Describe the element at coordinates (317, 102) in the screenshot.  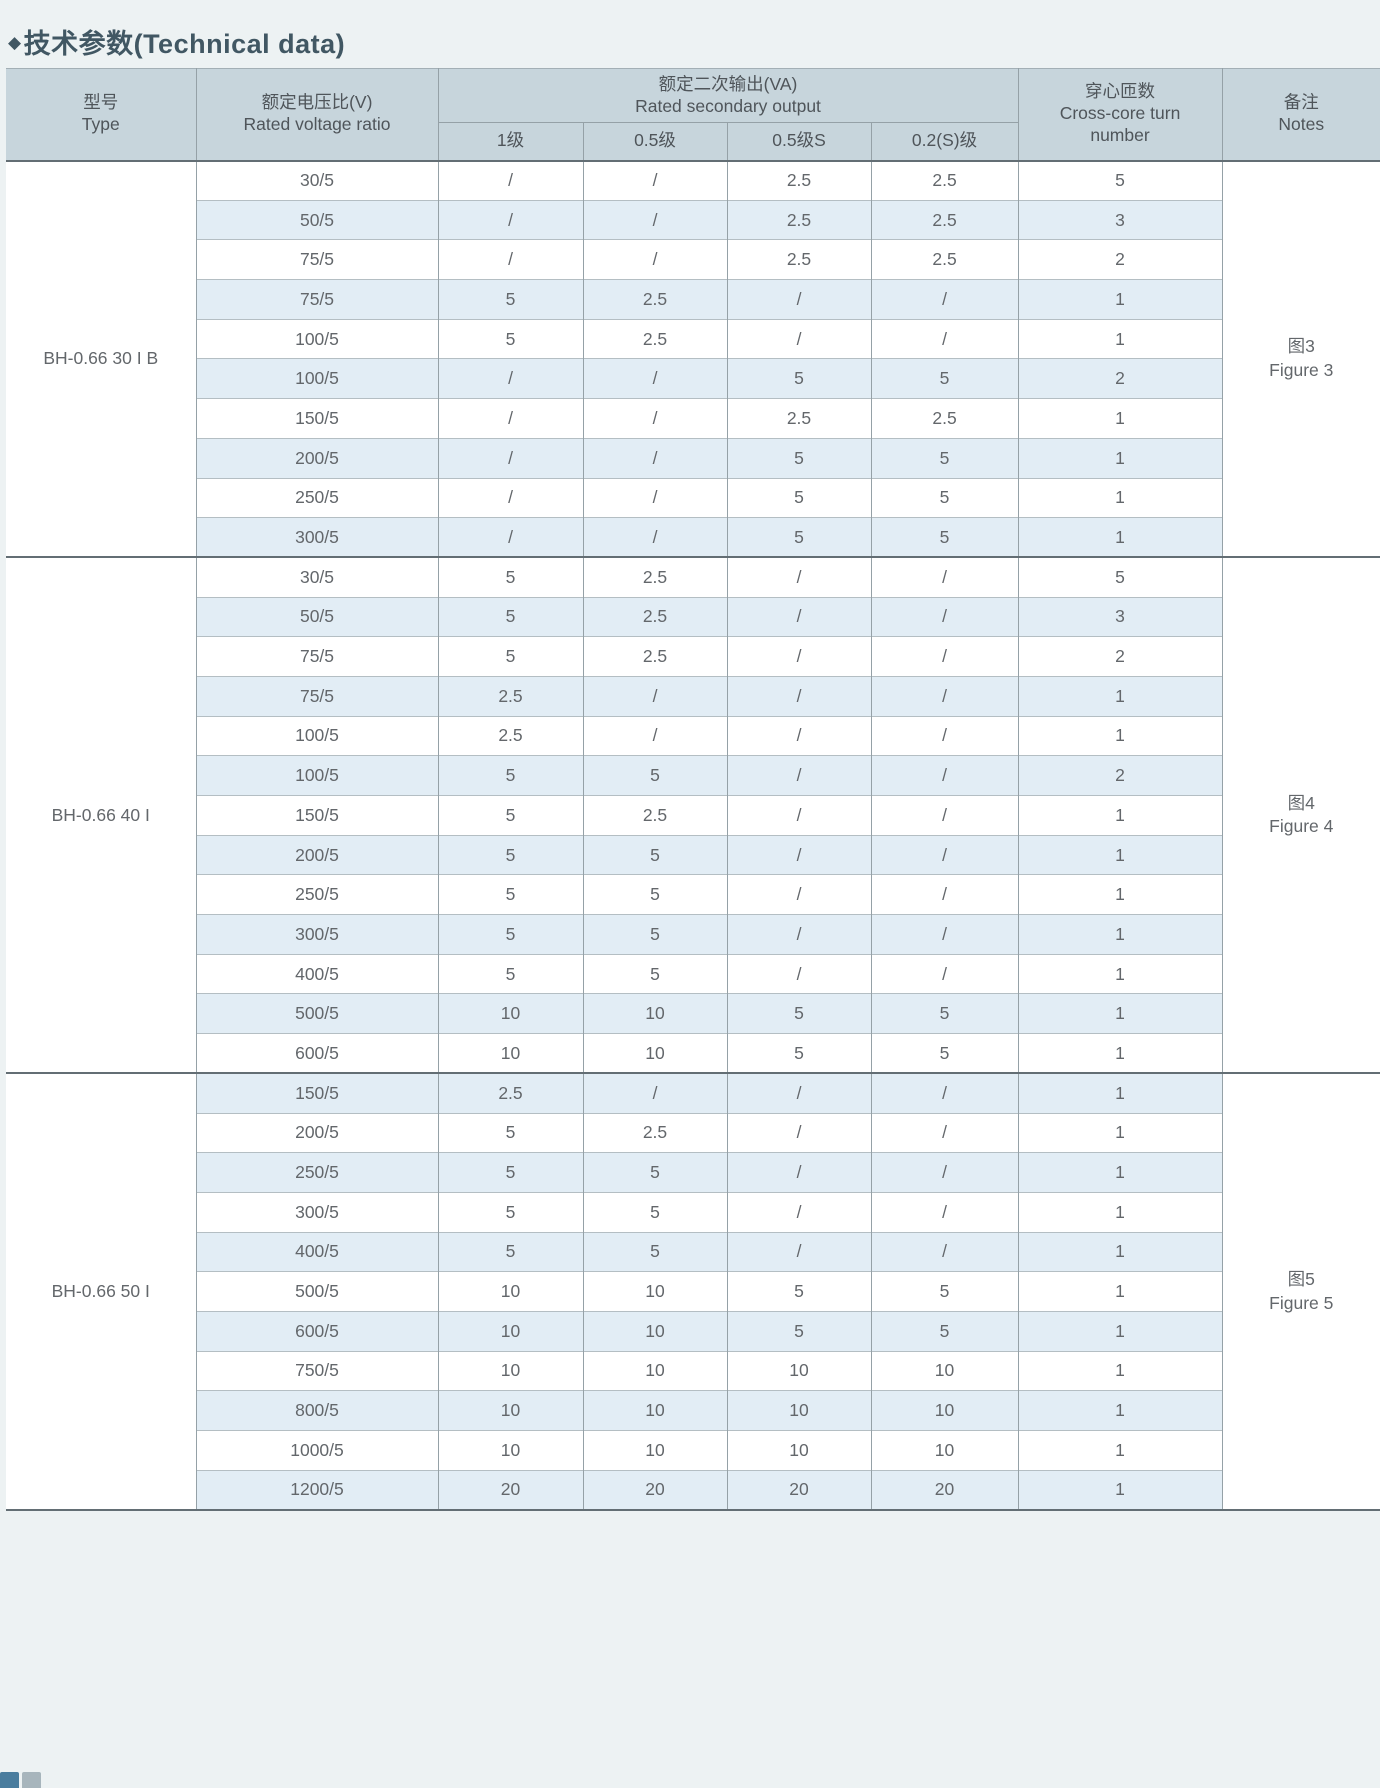
I see `col-header-ratio-zh: 额定电压比(V)` at that location.